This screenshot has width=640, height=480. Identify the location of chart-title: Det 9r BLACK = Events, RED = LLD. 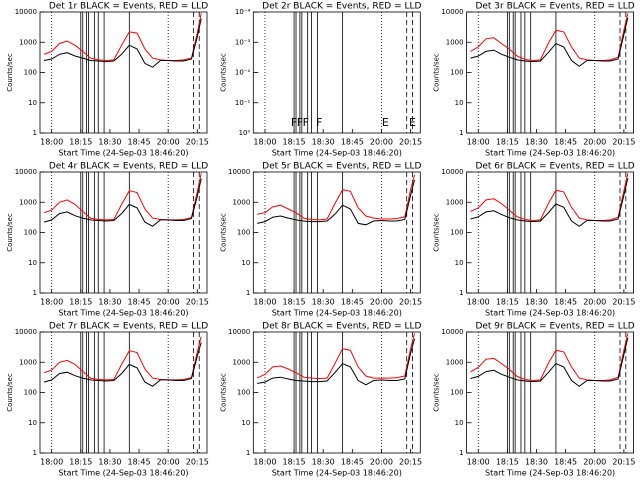
(554, 327).